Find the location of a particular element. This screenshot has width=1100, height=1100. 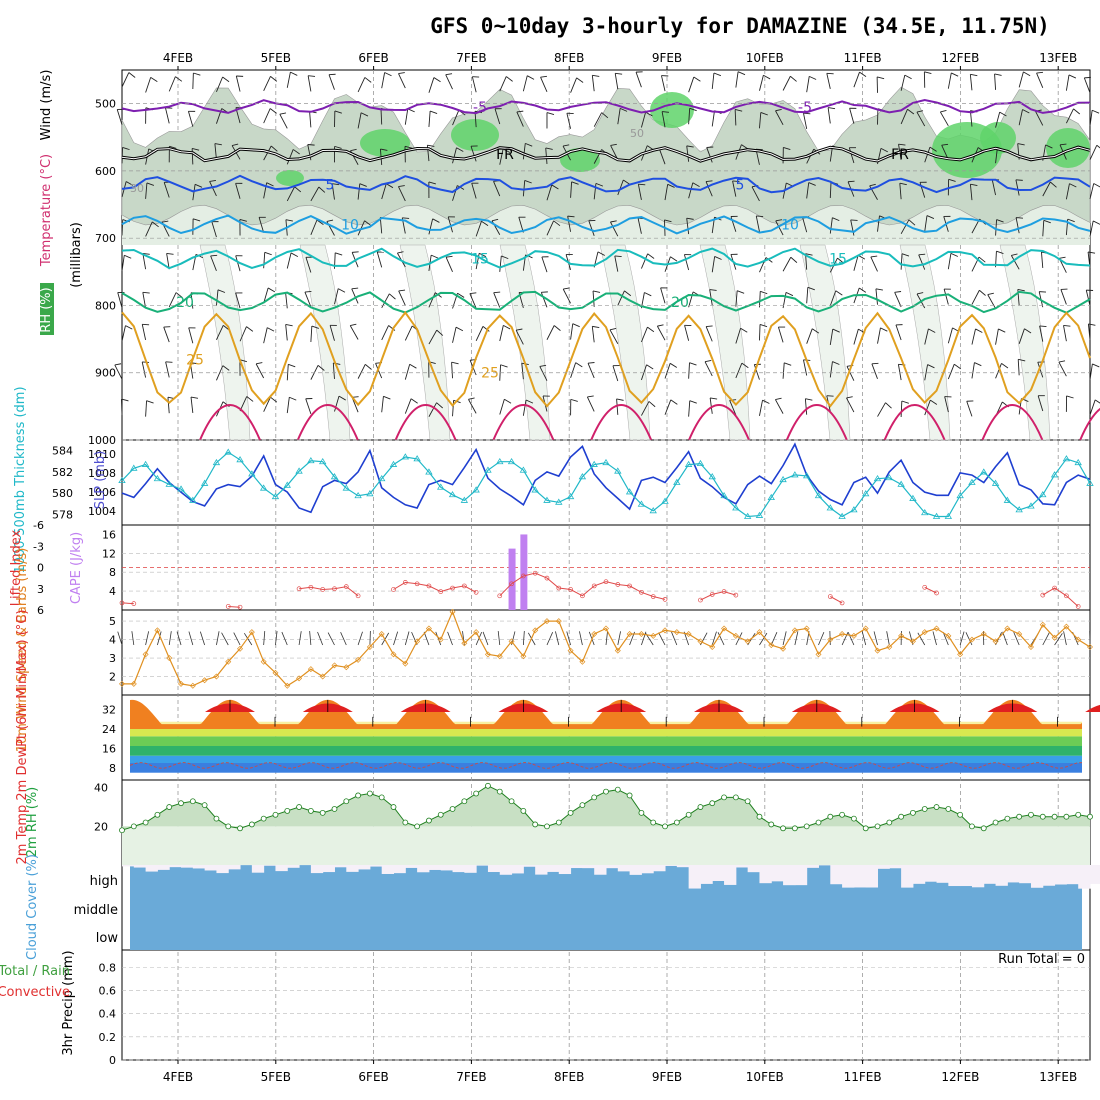

isotherm-label: 25 is located at coordinates (490, 373).